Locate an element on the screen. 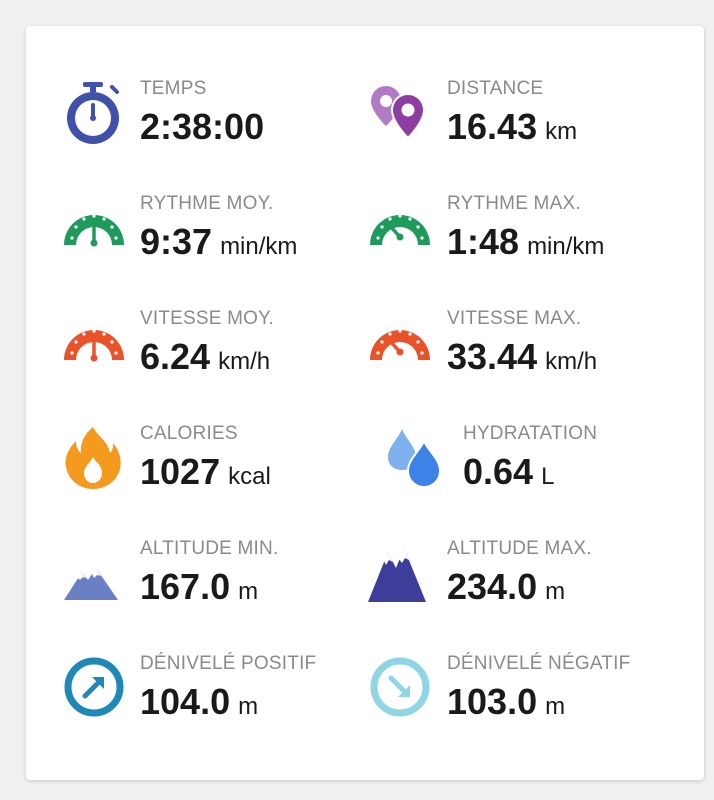 This screenshot has width=714, height=800. stat-label: VITESSE MAX. is located at coordinates (514, 318).